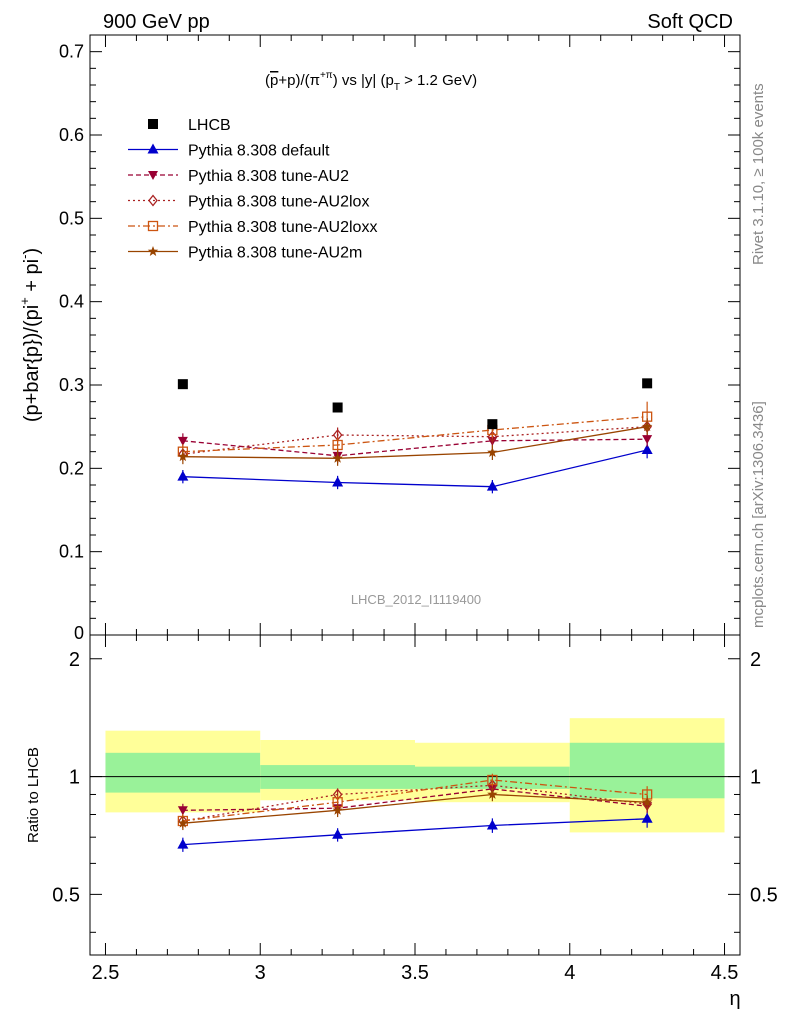 This screenshot has width=786, height=1024. I want to click on main-y-tick-label: 0.1, so click(71, 552).